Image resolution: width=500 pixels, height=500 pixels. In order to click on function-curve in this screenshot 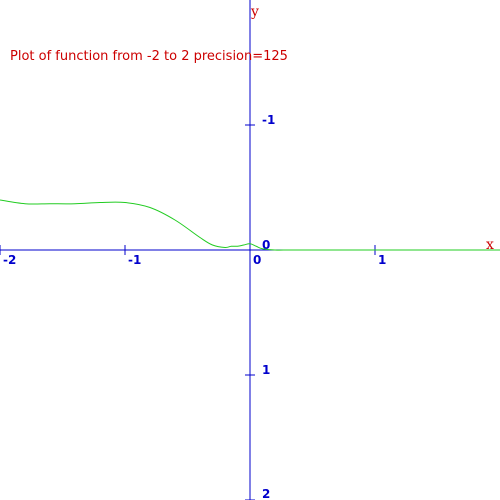, I will do `click(250, 225)`.